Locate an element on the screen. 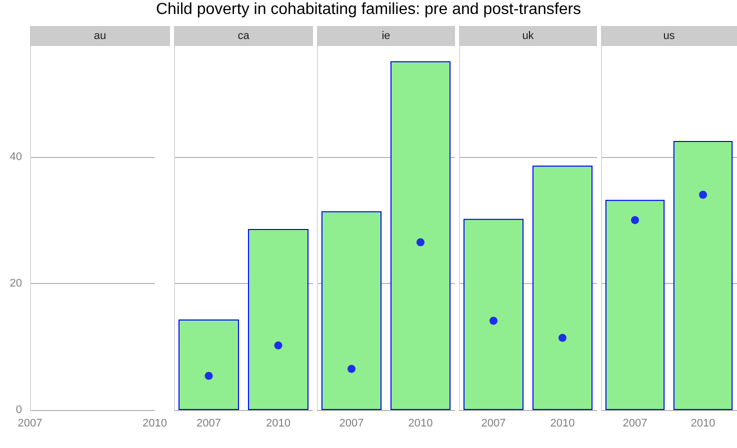 This screenshot has width=737, height=448. chart-subtitle: uk is located at coordinates (528, 36).